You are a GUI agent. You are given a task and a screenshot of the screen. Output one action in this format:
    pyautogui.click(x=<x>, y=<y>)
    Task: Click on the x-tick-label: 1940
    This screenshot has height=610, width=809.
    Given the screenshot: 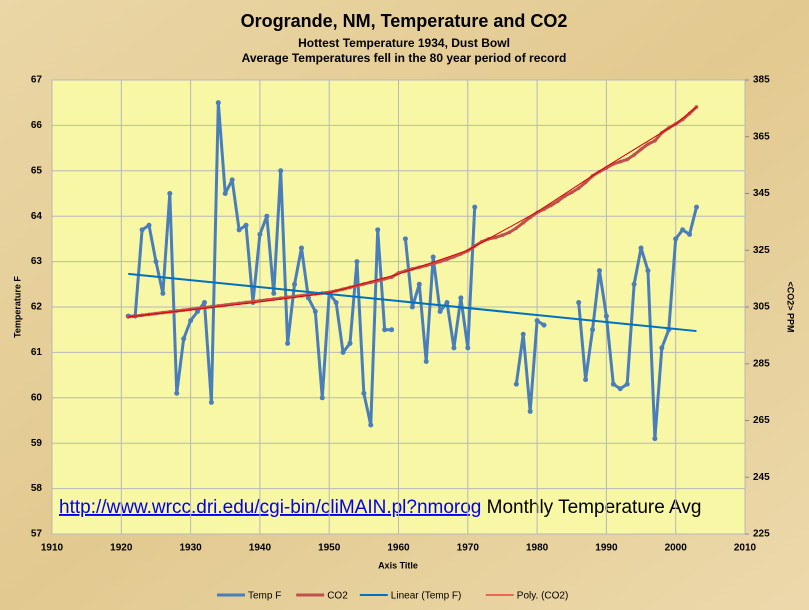 What is the action you would take?
    pyautogui.click(x=260, y=548)
    